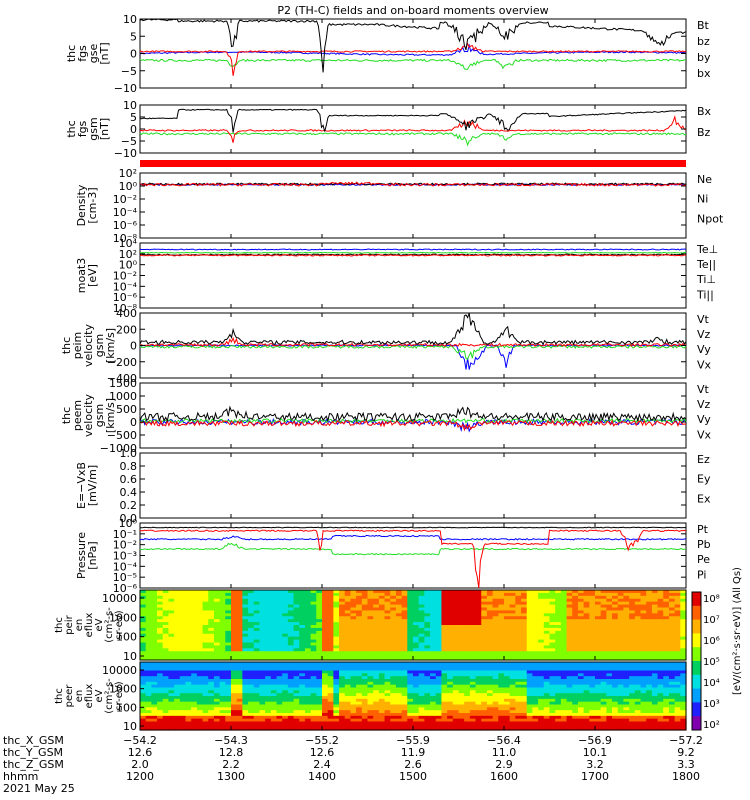  What do you see at coordinates (704, 334) in the screenshot?
I see `p5-legend-vz: Vz` at bounding box center [704, 334].